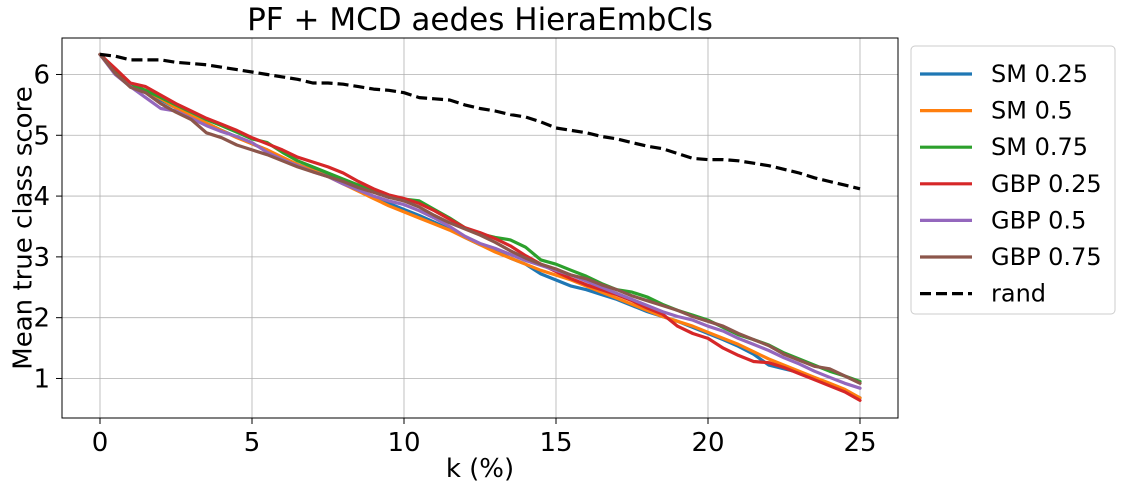  Describe the element at coordinates (1039, 74) in the screenshot. I see `legend-label-sm-0-25: SM 0.25` at that location.